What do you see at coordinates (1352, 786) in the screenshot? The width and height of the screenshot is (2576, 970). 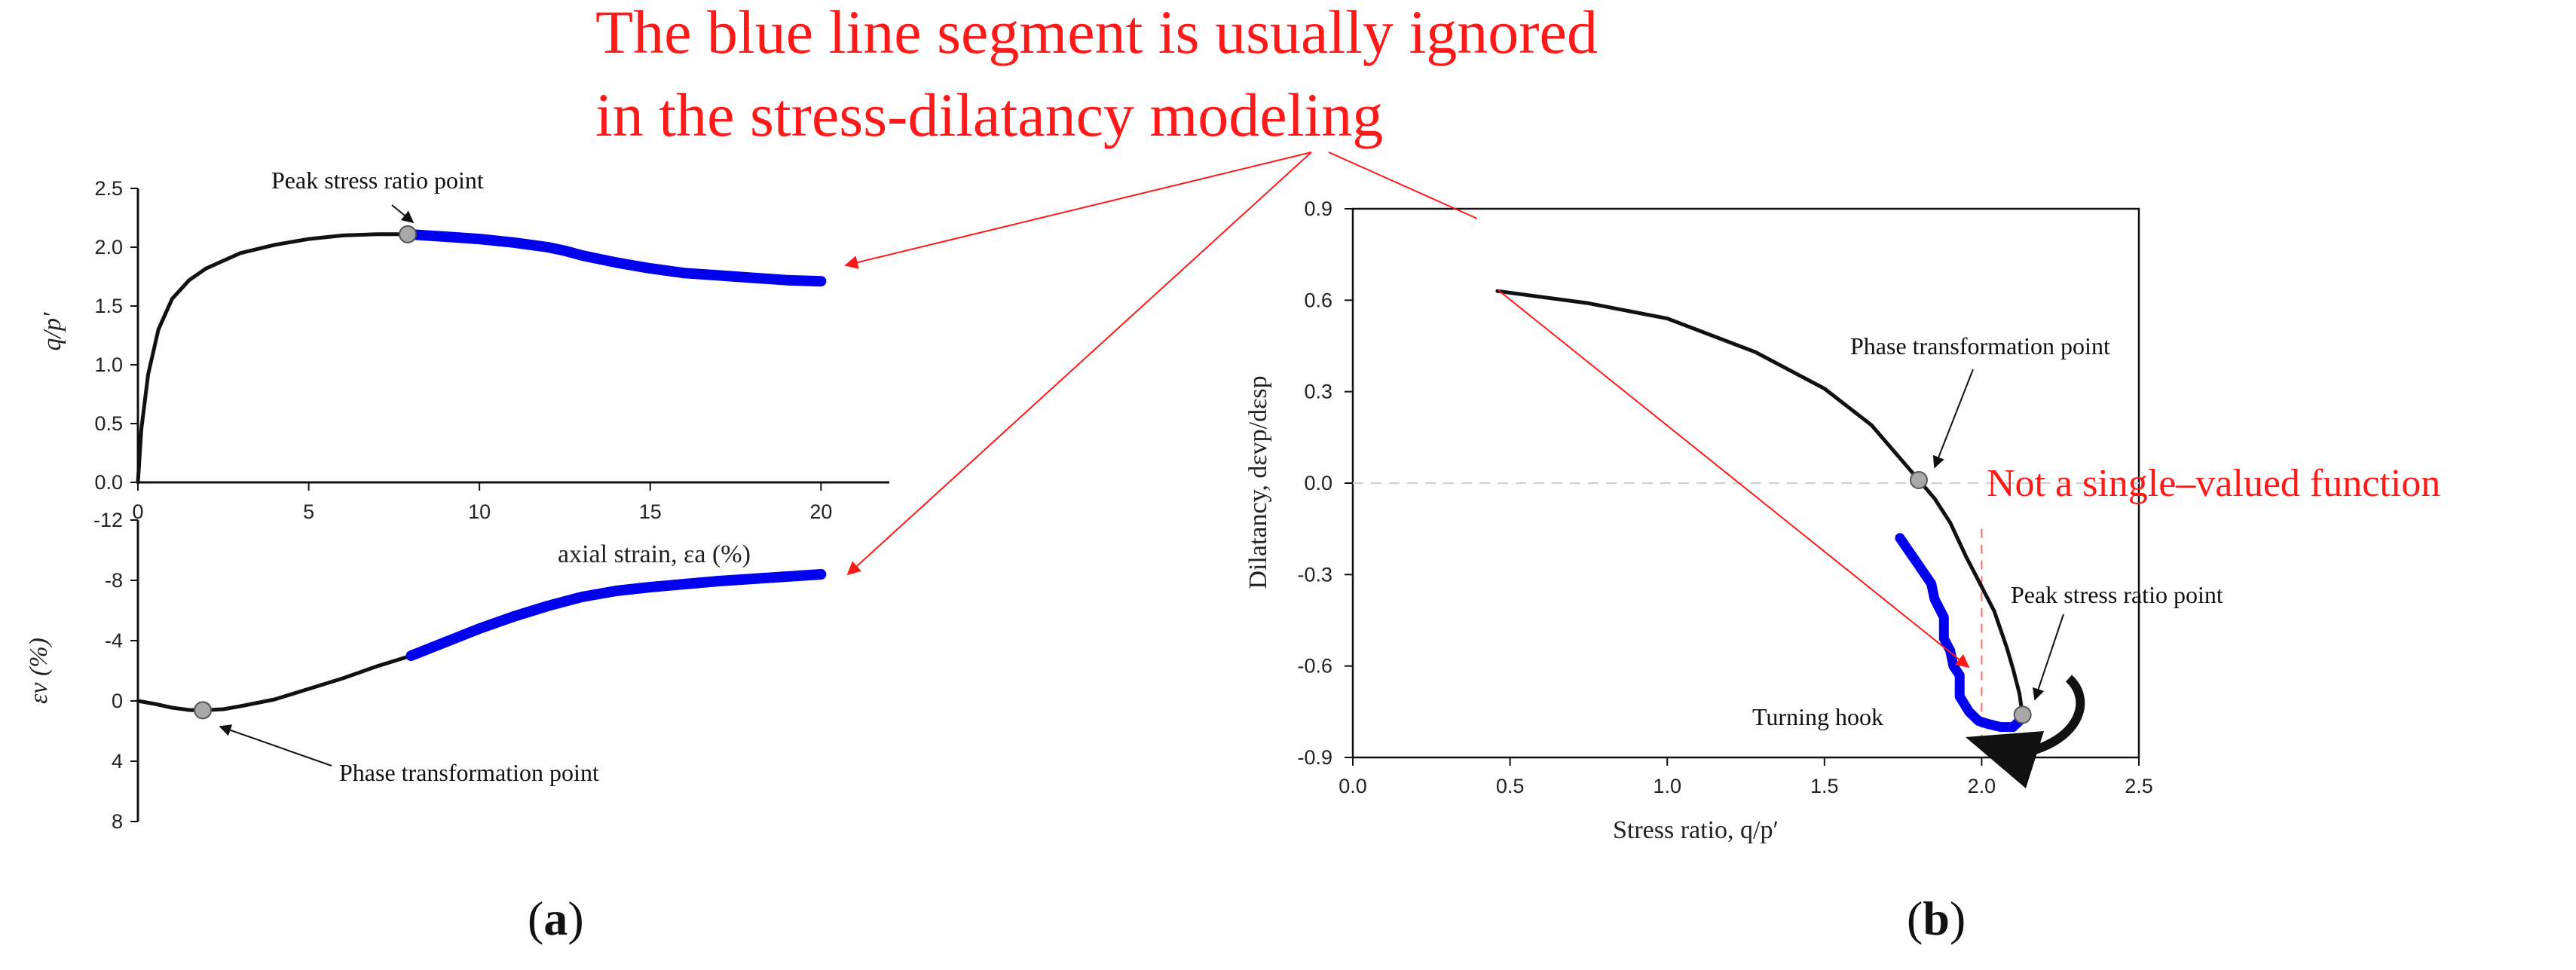 I see `b-xtick-label: 0.0` at bounding box center [1352, 786].